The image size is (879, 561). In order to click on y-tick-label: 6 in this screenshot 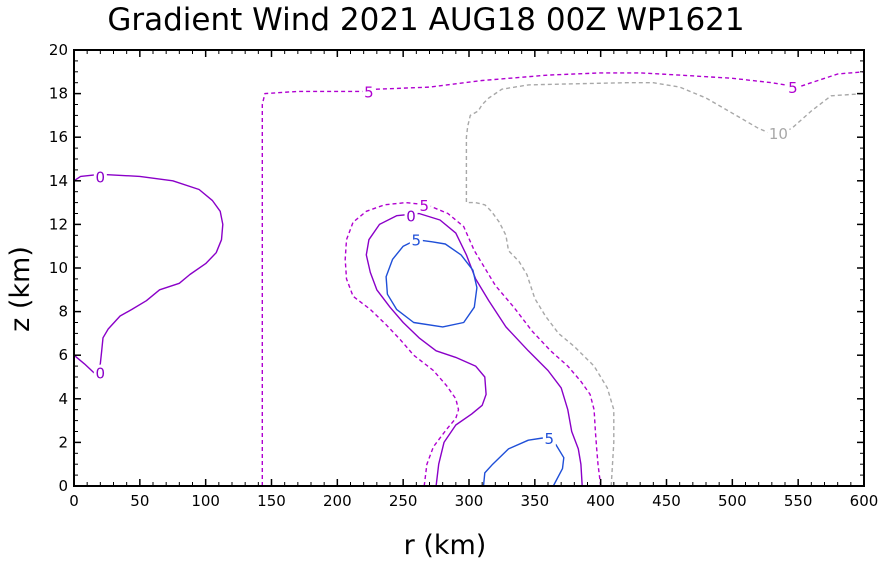, I will do `click(63, 355)`.